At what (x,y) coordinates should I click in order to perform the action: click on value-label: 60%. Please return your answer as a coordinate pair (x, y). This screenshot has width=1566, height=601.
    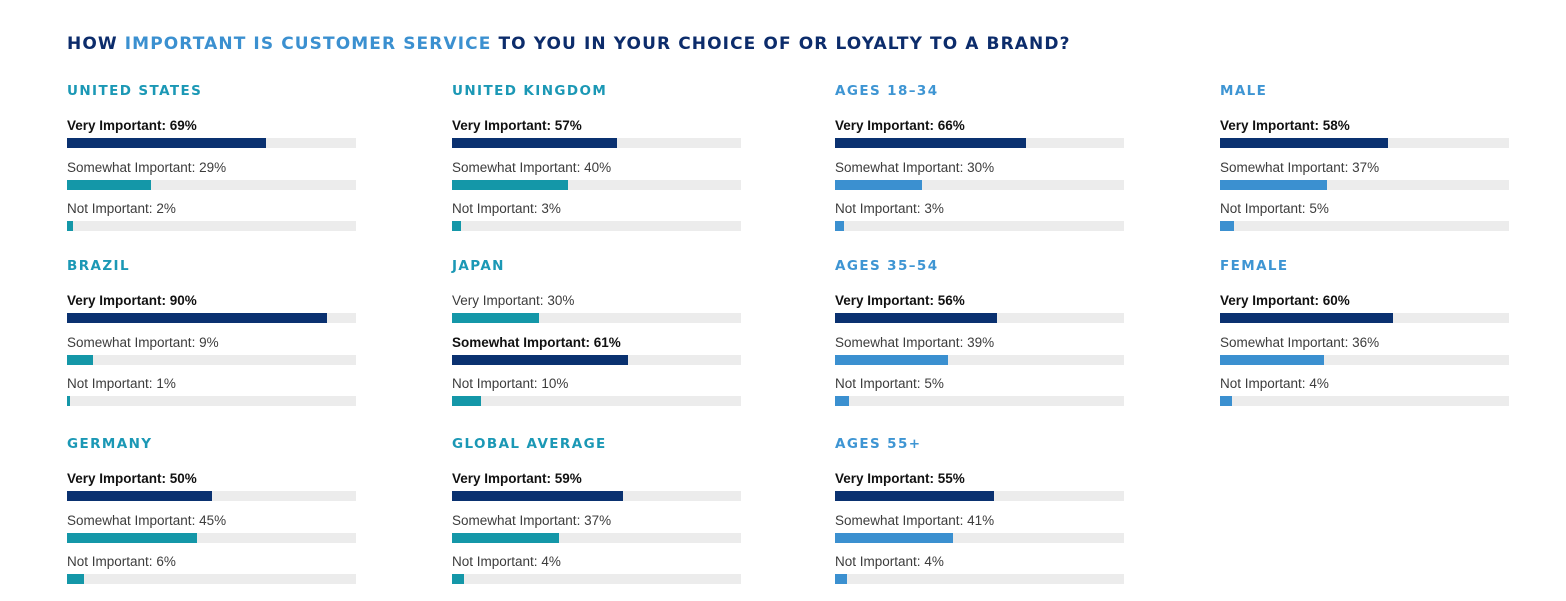
    Looking at the image, I should click on (1336, 300).